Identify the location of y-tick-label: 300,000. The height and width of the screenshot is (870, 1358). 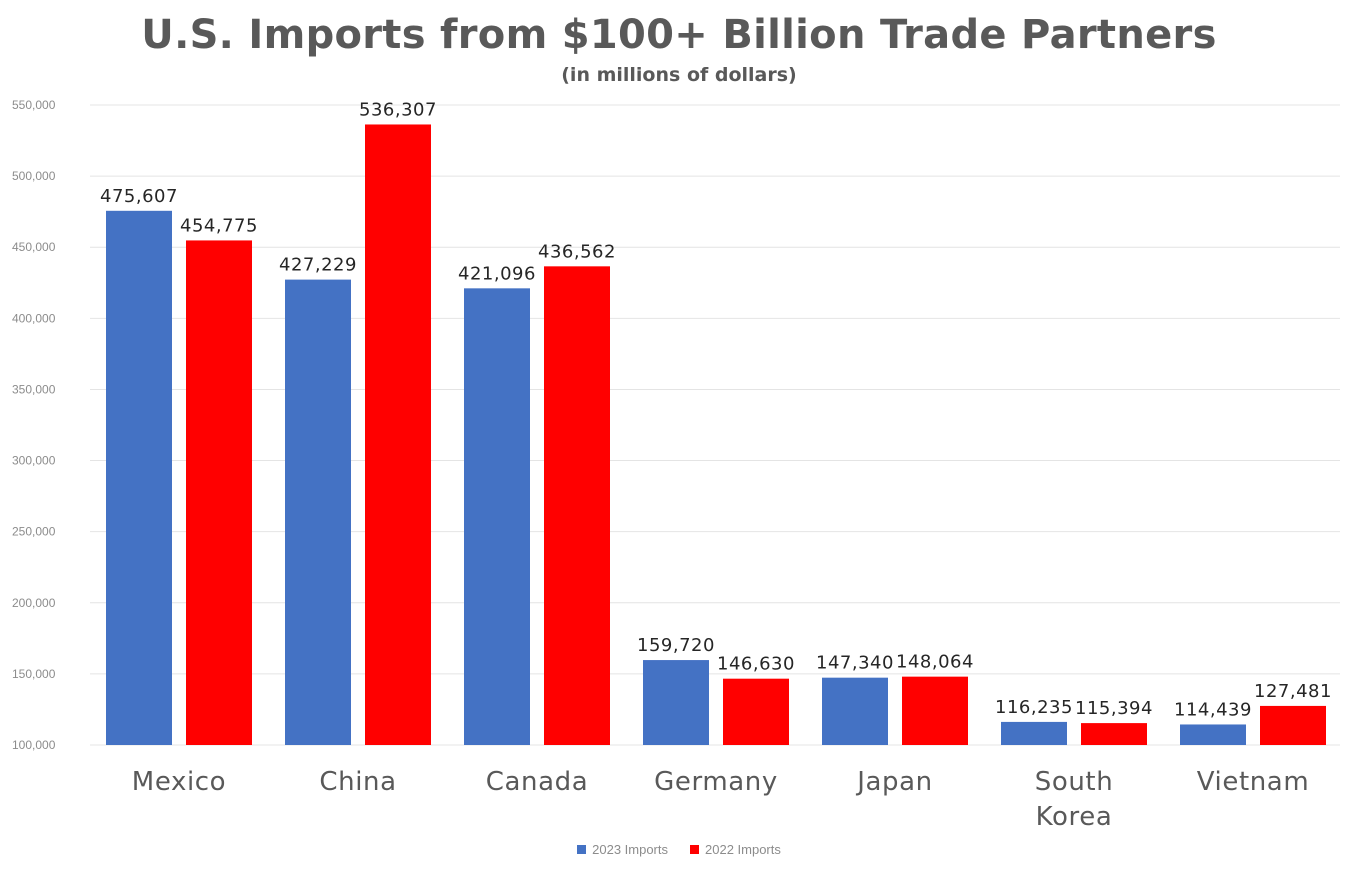
(34, 461).